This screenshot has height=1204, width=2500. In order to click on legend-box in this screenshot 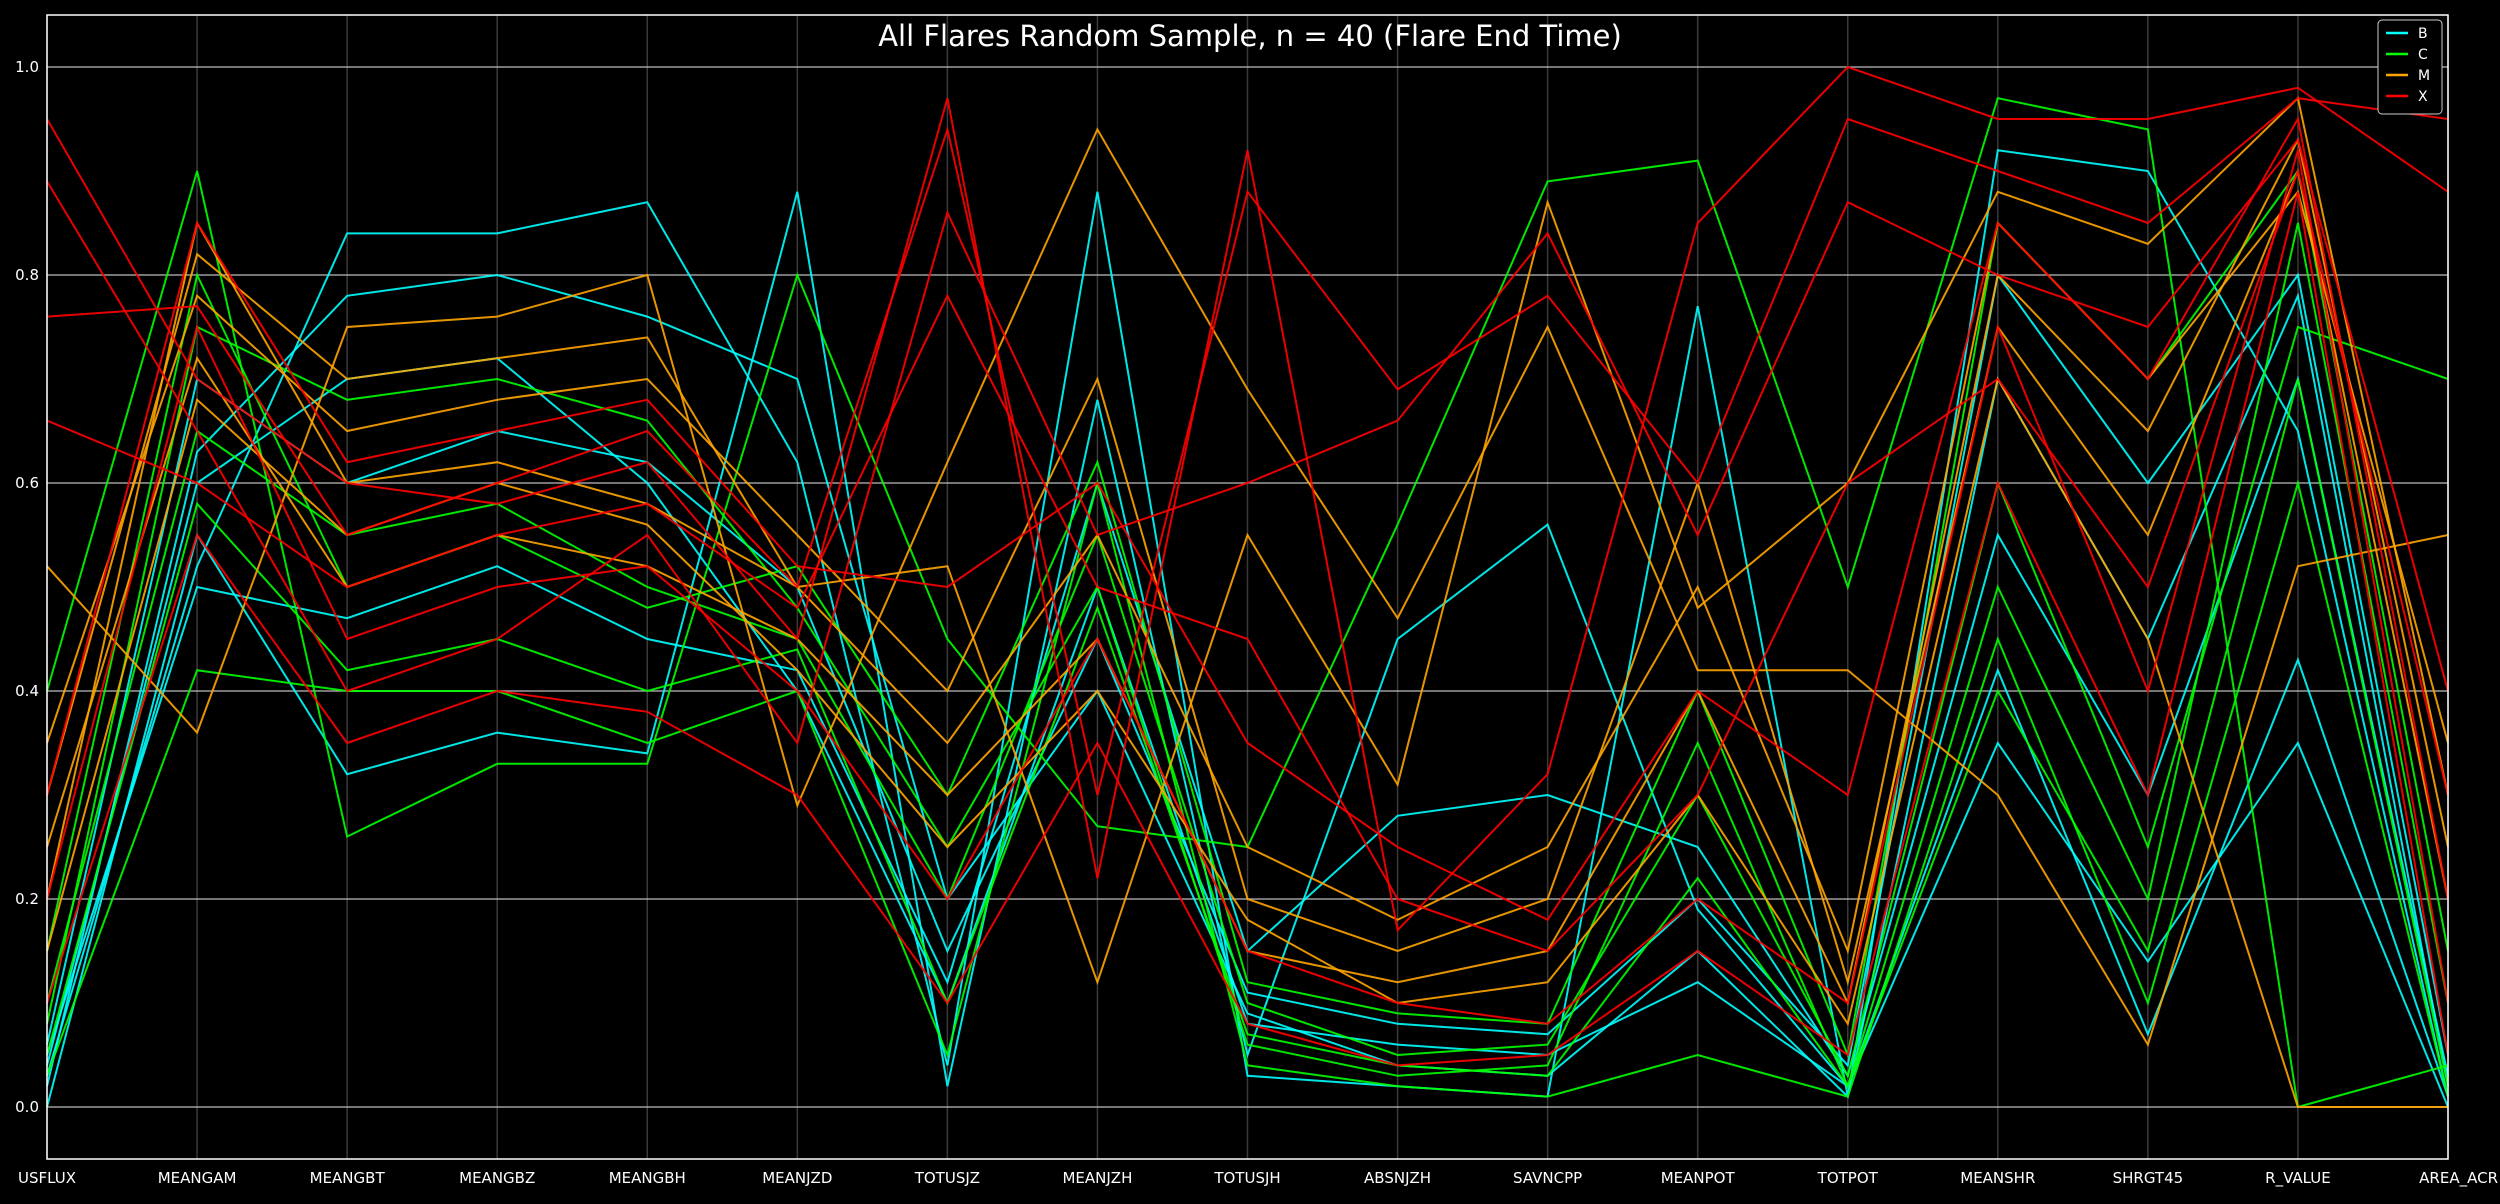, I will do `click(2410, 67)`.